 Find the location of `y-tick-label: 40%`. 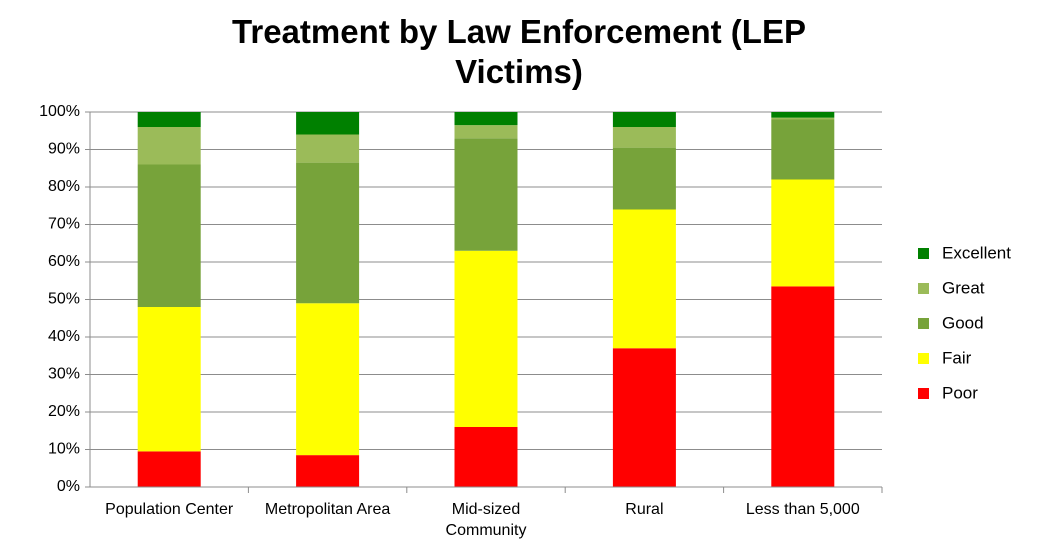

y-tick-label: 40% is located at coordinates (64, 336).